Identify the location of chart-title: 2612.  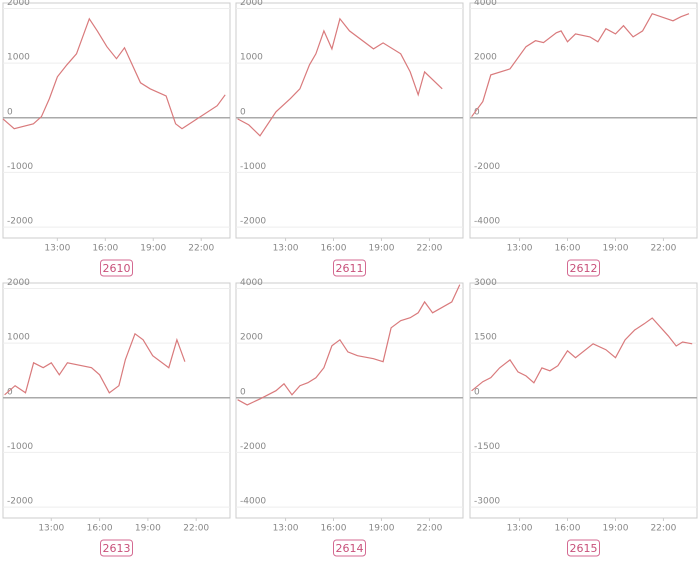
(584, 268).